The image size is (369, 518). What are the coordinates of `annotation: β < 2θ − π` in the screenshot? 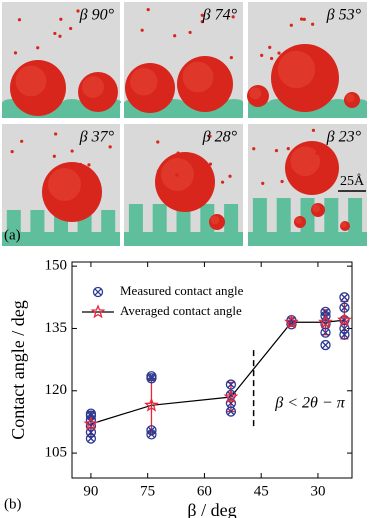 It's located at (309, 403).